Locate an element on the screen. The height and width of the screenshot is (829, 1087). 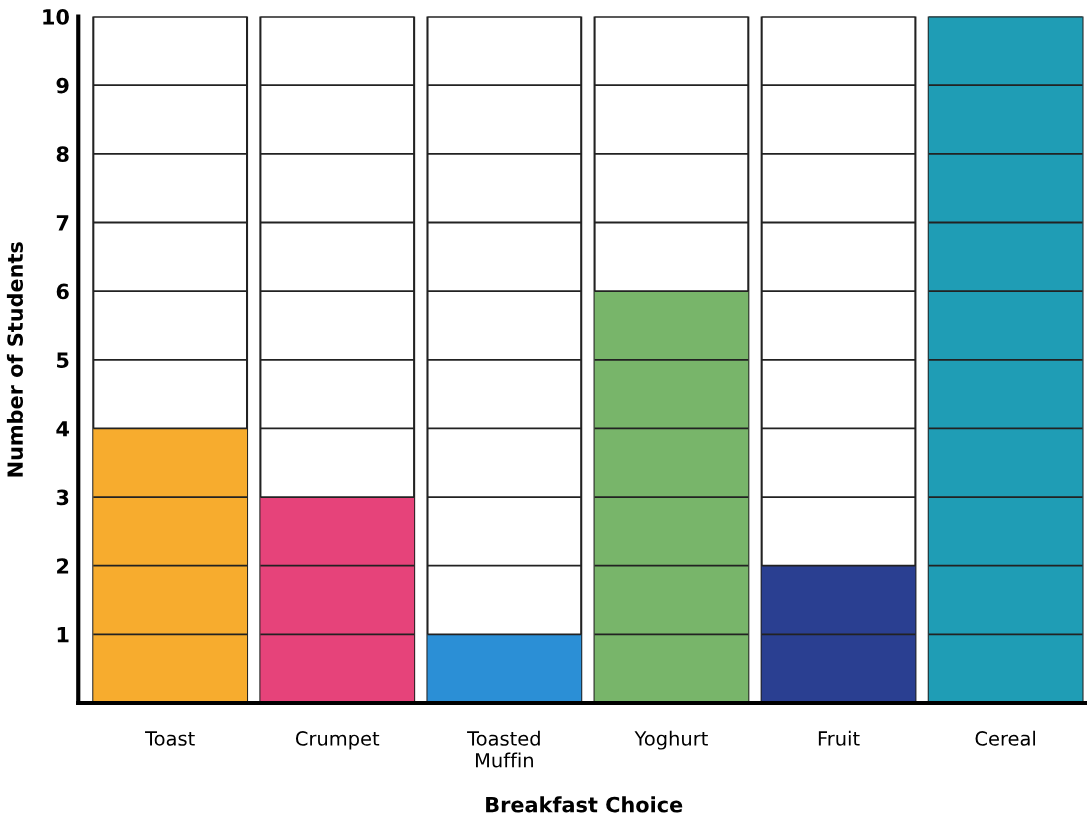
x-tick-label: Cereal is located at coordinates (1005, 738).